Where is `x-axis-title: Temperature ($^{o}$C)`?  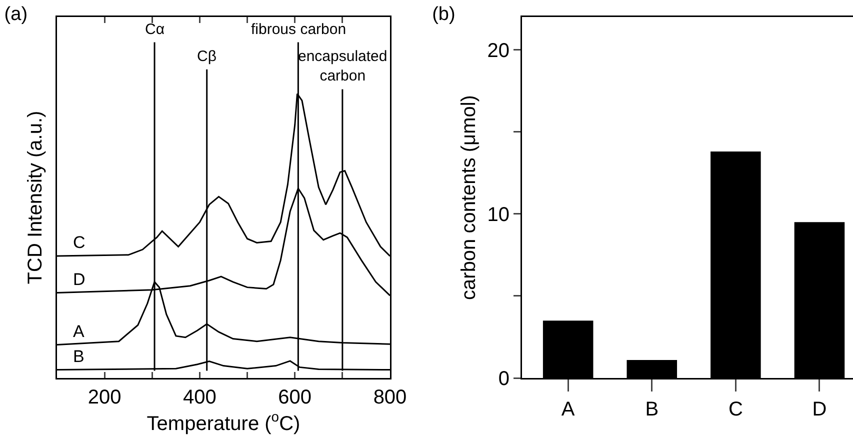
x-axis-title: Temperature ($^{o}$C) is located at coordinates (223, 421).